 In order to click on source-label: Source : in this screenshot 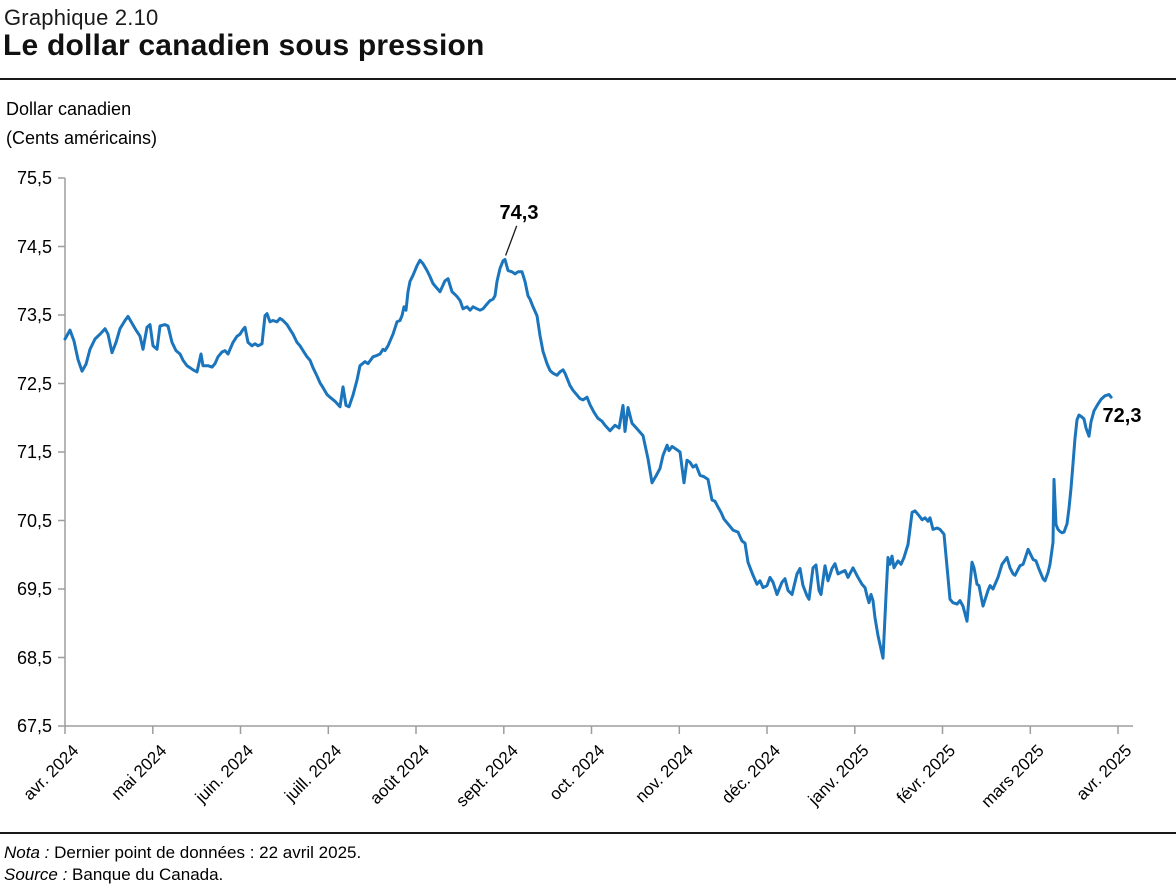, I will do `click(36, 874)`.